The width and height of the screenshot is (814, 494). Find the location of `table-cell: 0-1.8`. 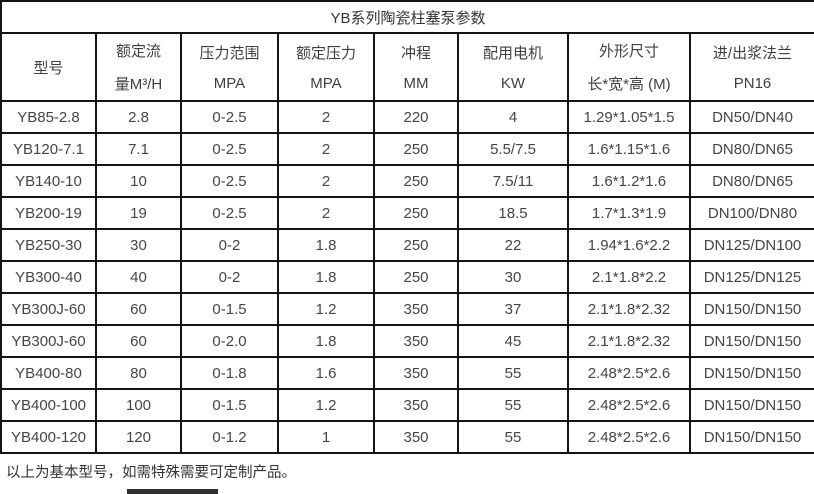

table-cell: 0-1.8 is located at coordinates (229, 373).